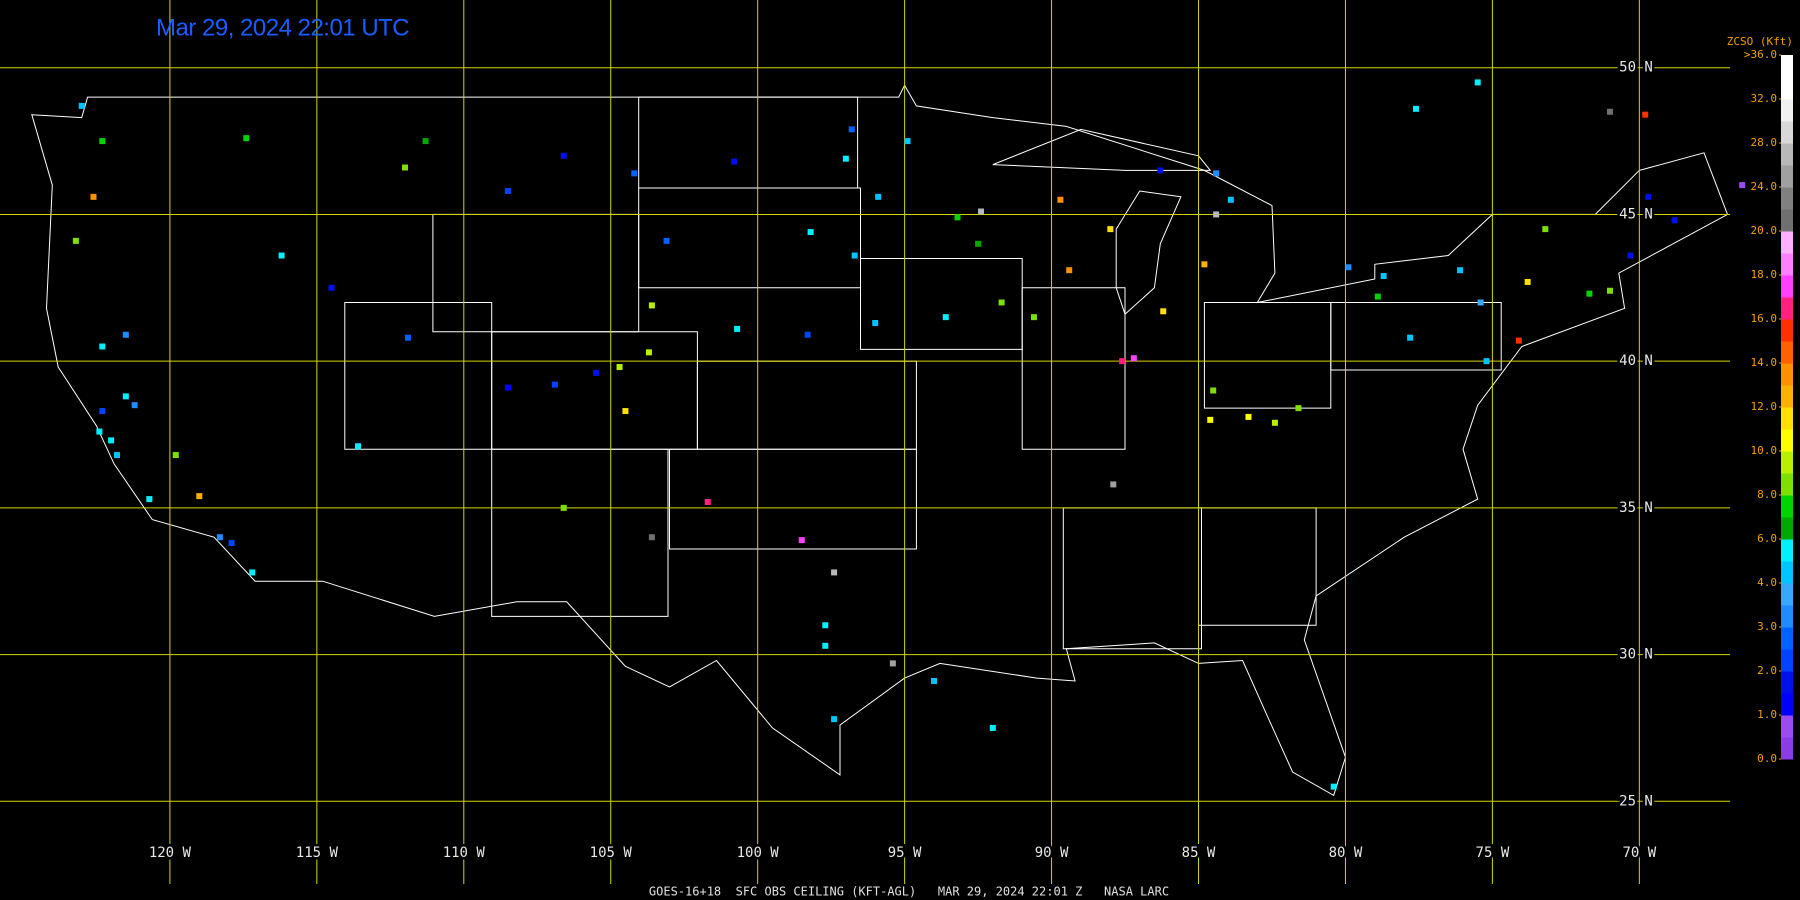 The height and width of the screenshot is (900, 1800). What do you see at coordinates (1764, 362) in the screenshot?
I see `legend-label: 14.0` at bounding box center [1764, 362].